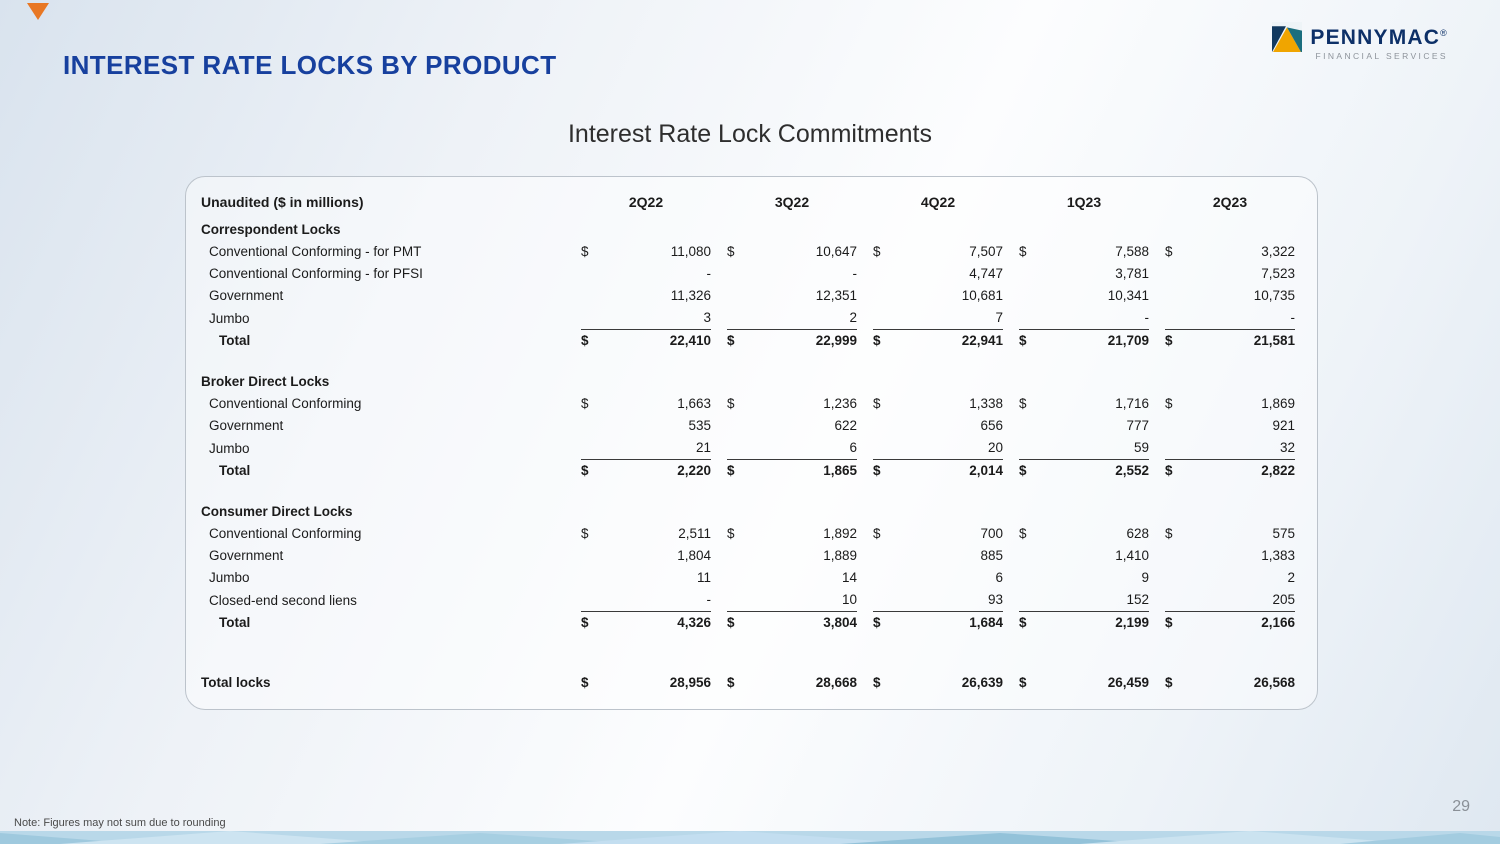 This screenshot has height=844, width=1500. What do you see at coordinates (792, 683) in the screenshot?
I see `value-group: $28,668` at bounding box center [792, 683].